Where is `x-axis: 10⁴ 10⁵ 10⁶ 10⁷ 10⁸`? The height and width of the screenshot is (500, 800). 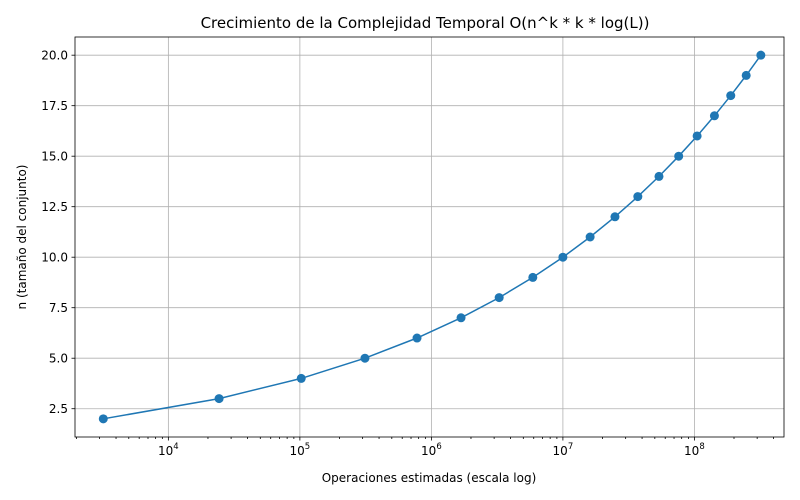 x-axis: 10⁴ 10⁵ 10⁶ 10⁷ 10⁸ is located at coordinates (425, 447).